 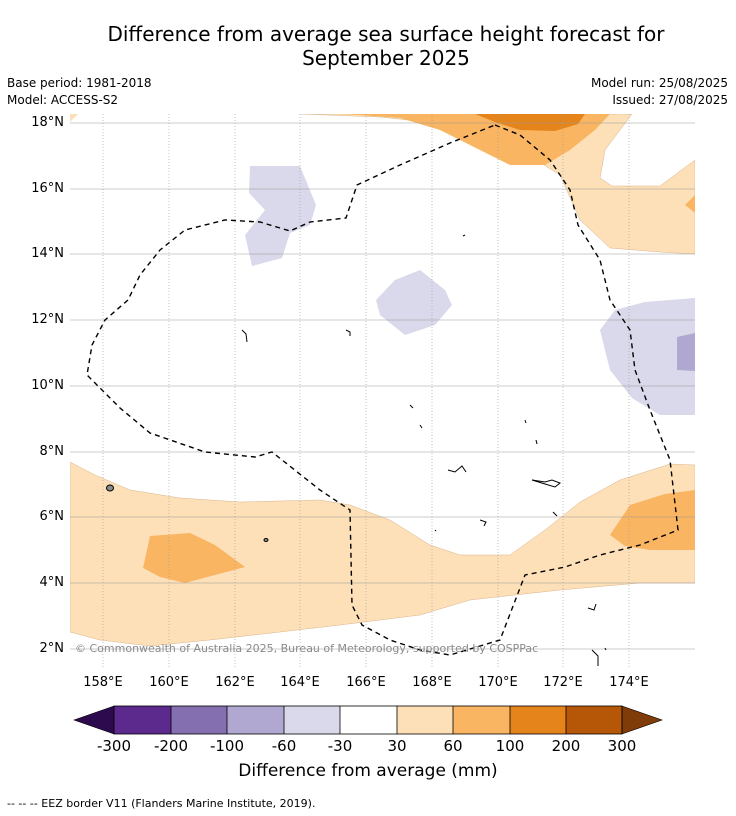 I want to click on model-name: Model: ACCESS-S2, so click(x=63, y=100).